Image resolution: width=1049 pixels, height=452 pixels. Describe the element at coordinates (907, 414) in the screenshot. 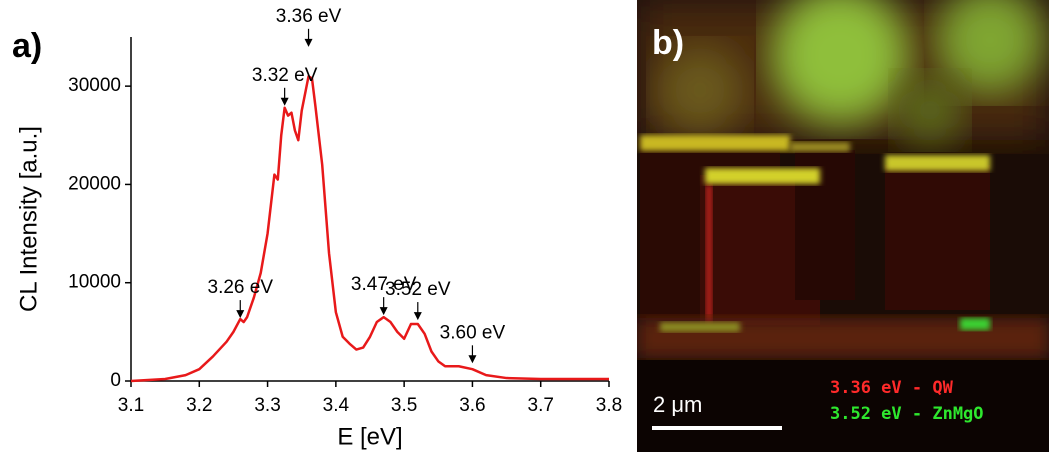

I see `legend-entry: 3.52 eV - ZnMgO` at that location.